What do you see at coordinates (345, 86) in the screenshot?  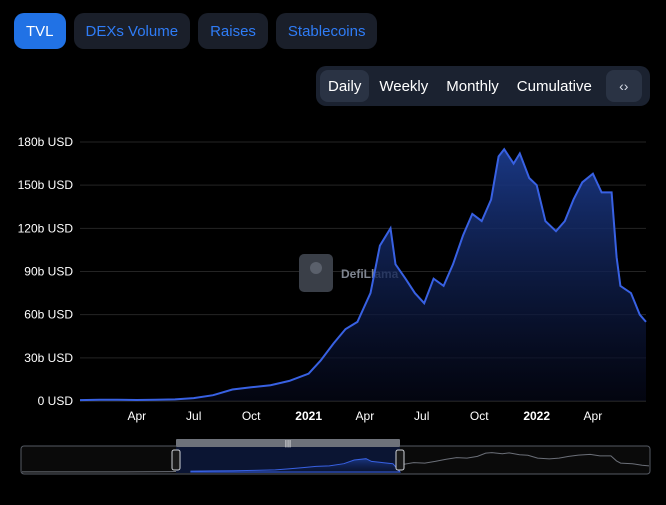 I see `period-daily-button: Daily` at bounding box center [345, 86].